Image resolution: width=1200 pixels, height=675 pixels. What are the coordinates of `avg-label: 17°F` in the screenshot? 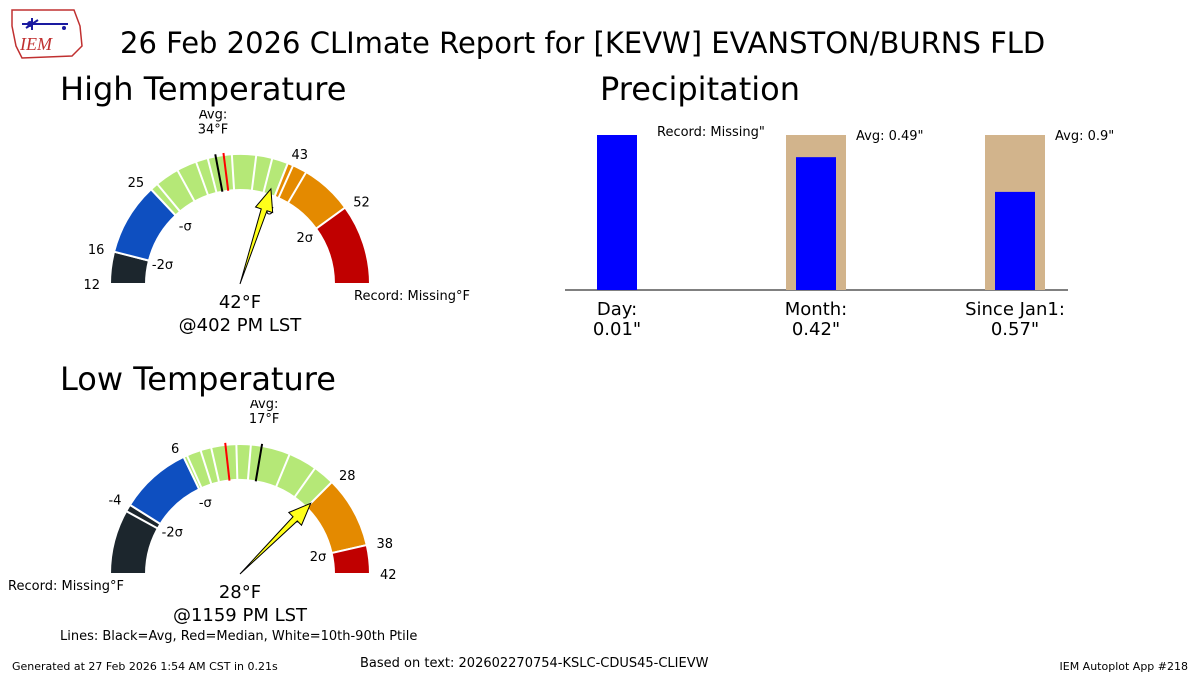 It's located at (264, 419).